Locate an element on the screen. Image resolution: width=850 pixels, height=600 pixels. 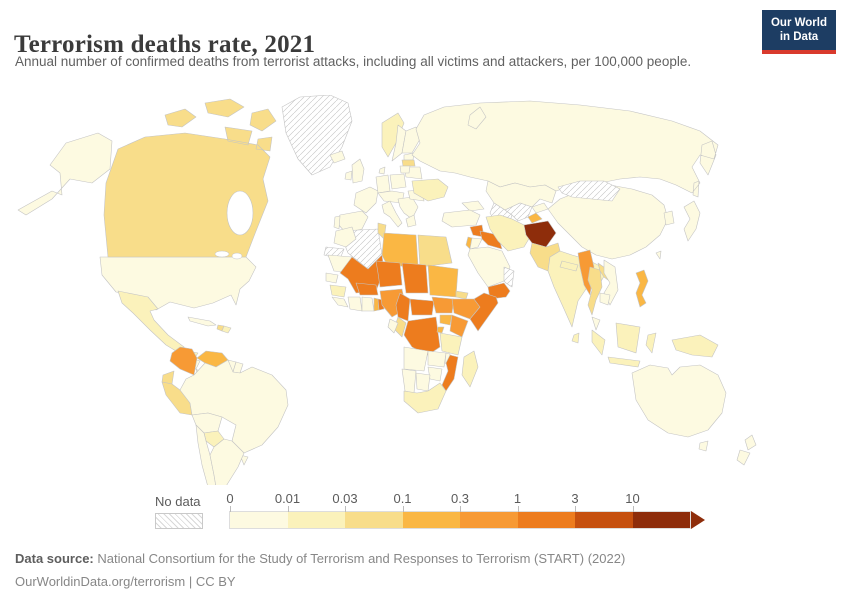
country-burundi is located at coordinates (440, 330).